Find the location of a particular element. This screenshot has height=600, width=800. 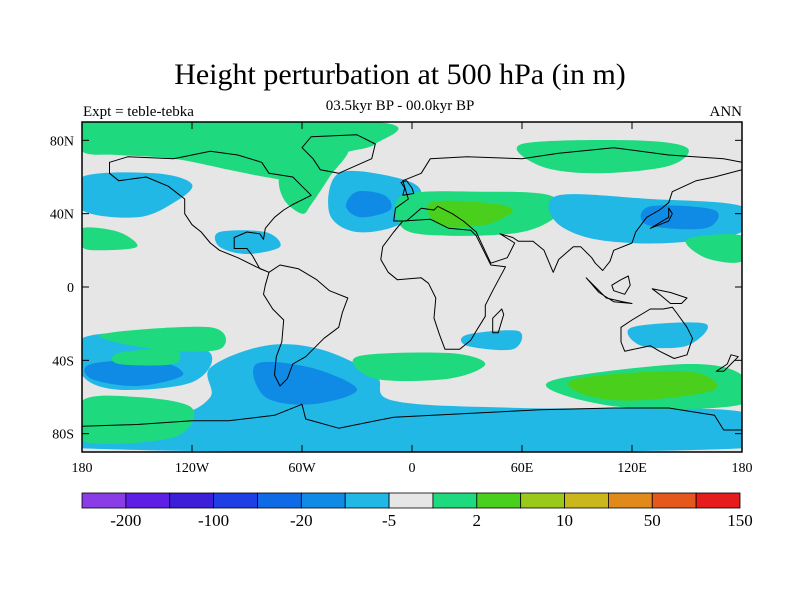

experiment-label: Expt = teble-tebka is located at coordinates (138, 112).